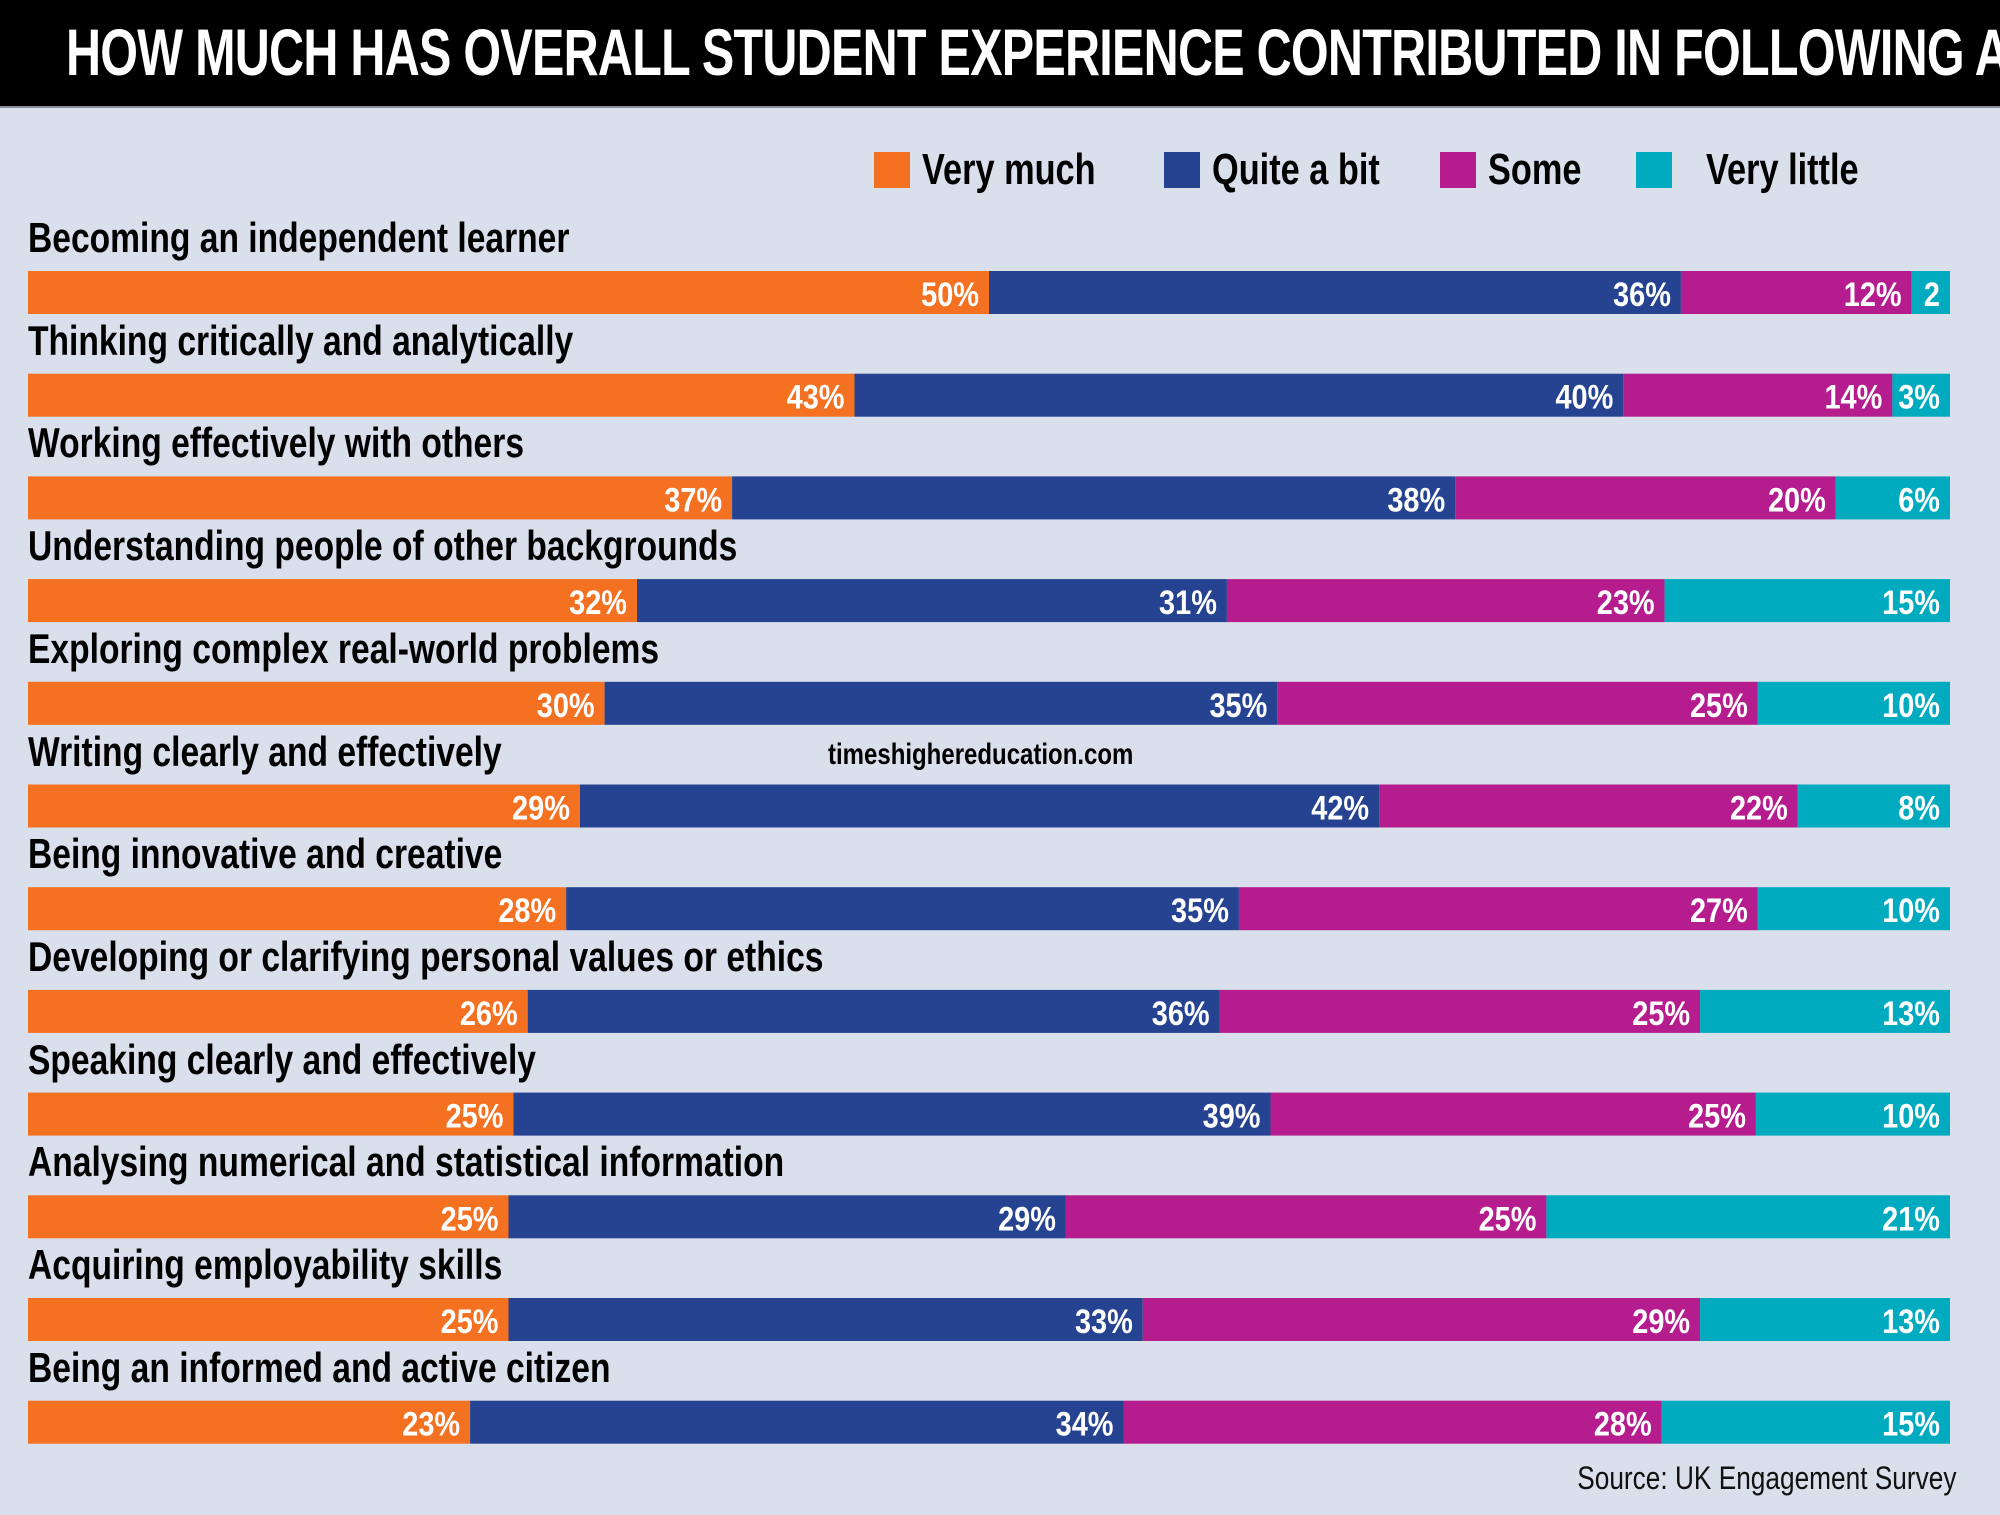 This screenshot has width=2000, height=1515. What do you see at coordinates (598, 602) in the screenshot?
I see `data-label: 32%` at bounding box center [598, 602].